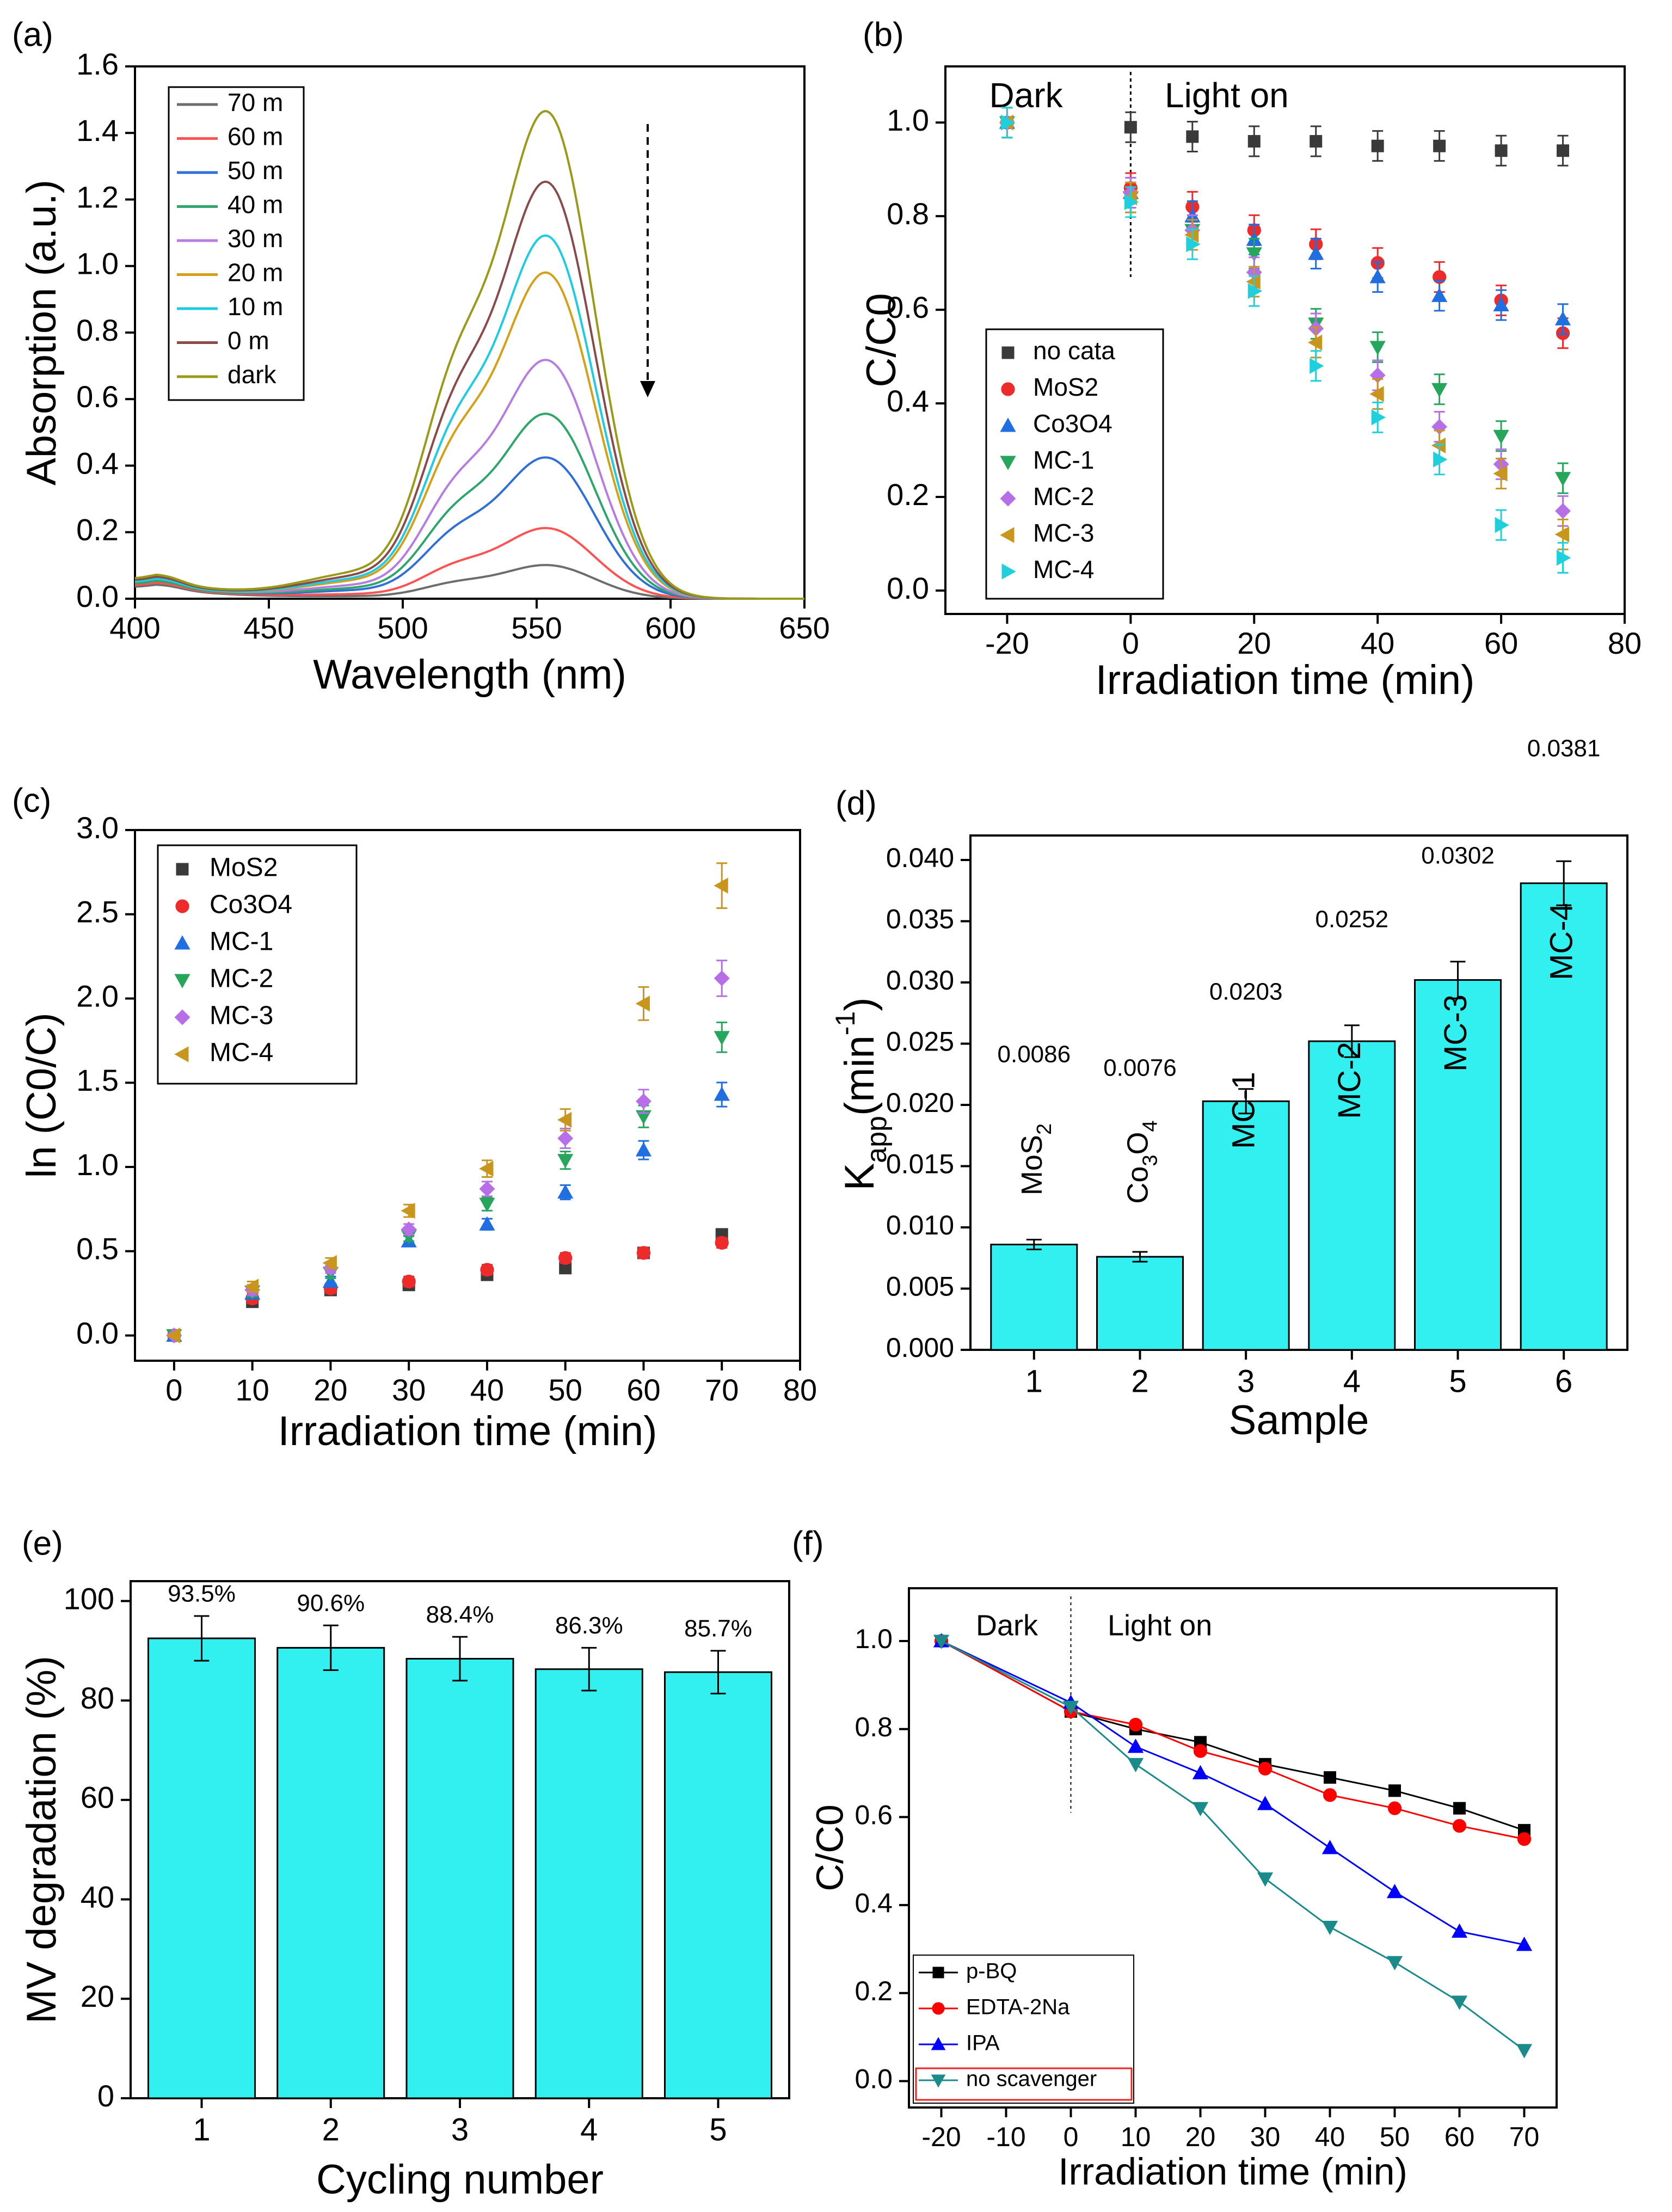  Describe the element at coordinates (252, 375) in the screenshot. I see `legend-label: dark` at that location.